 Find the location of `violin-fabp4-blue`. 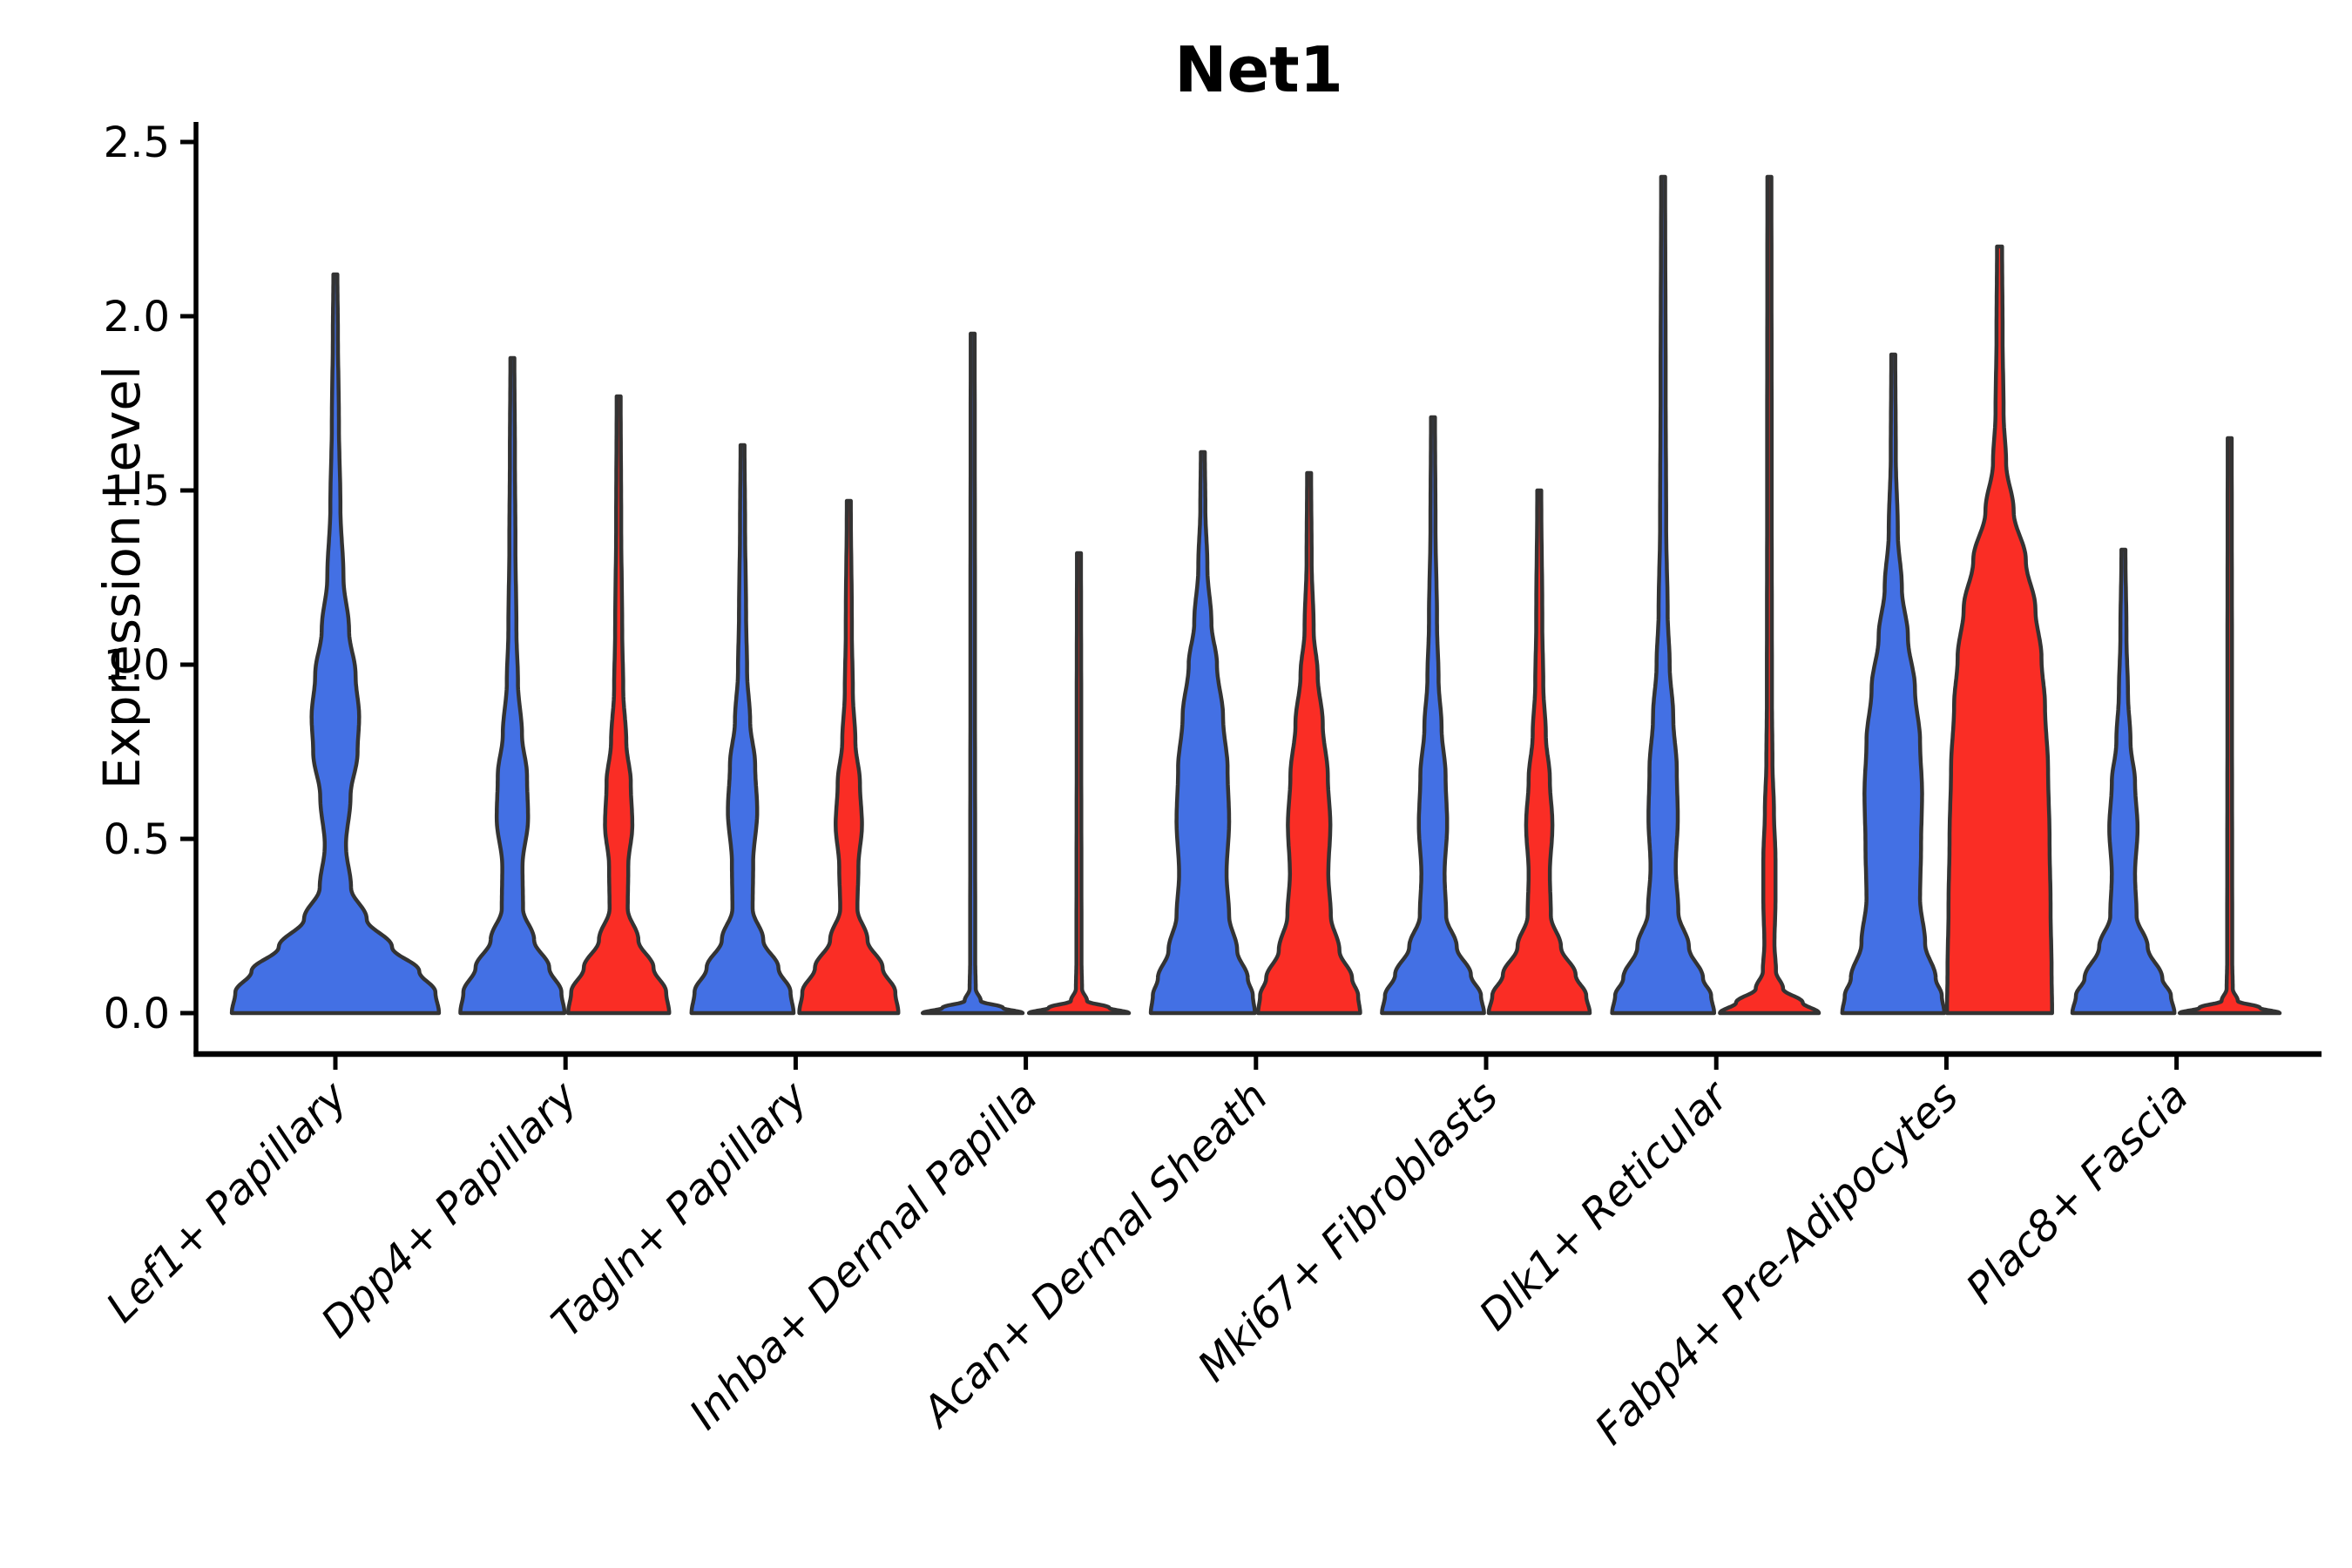

violin-fabp4-blue is located at coordinates (1894, 684).